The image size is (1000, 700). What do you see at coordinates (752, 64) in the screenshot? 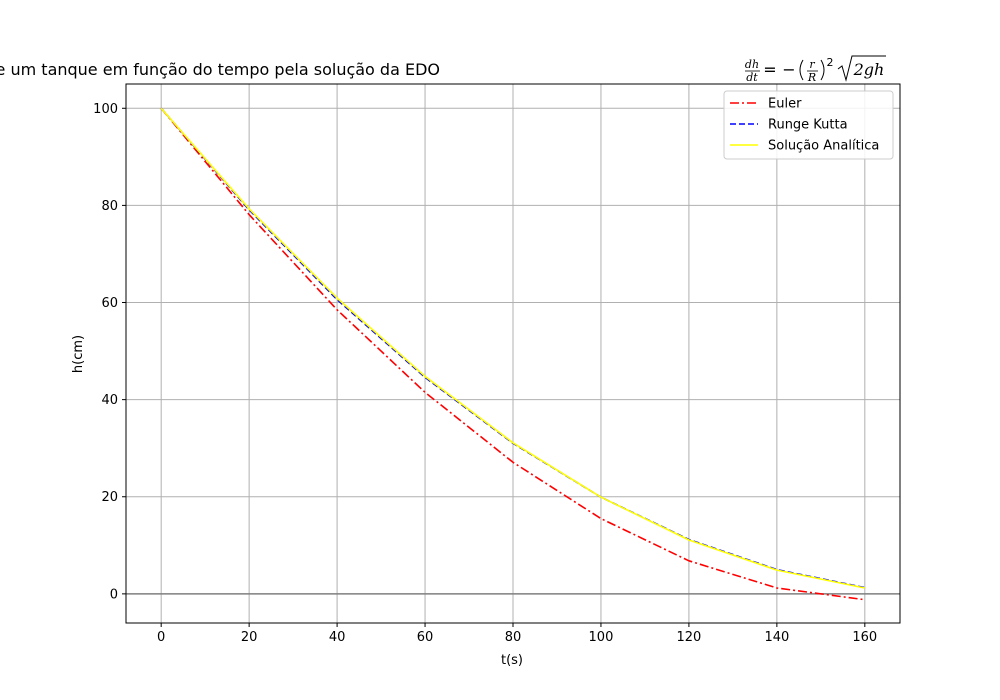
I see `eq-lhs-numerator: dh` at bounding box center [752, 64].